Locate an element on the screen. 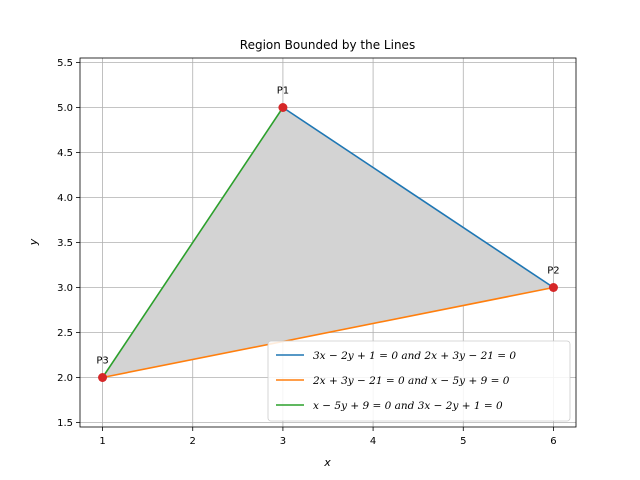  y-tick-label: 3.0 is located at coordinates (65, 288).